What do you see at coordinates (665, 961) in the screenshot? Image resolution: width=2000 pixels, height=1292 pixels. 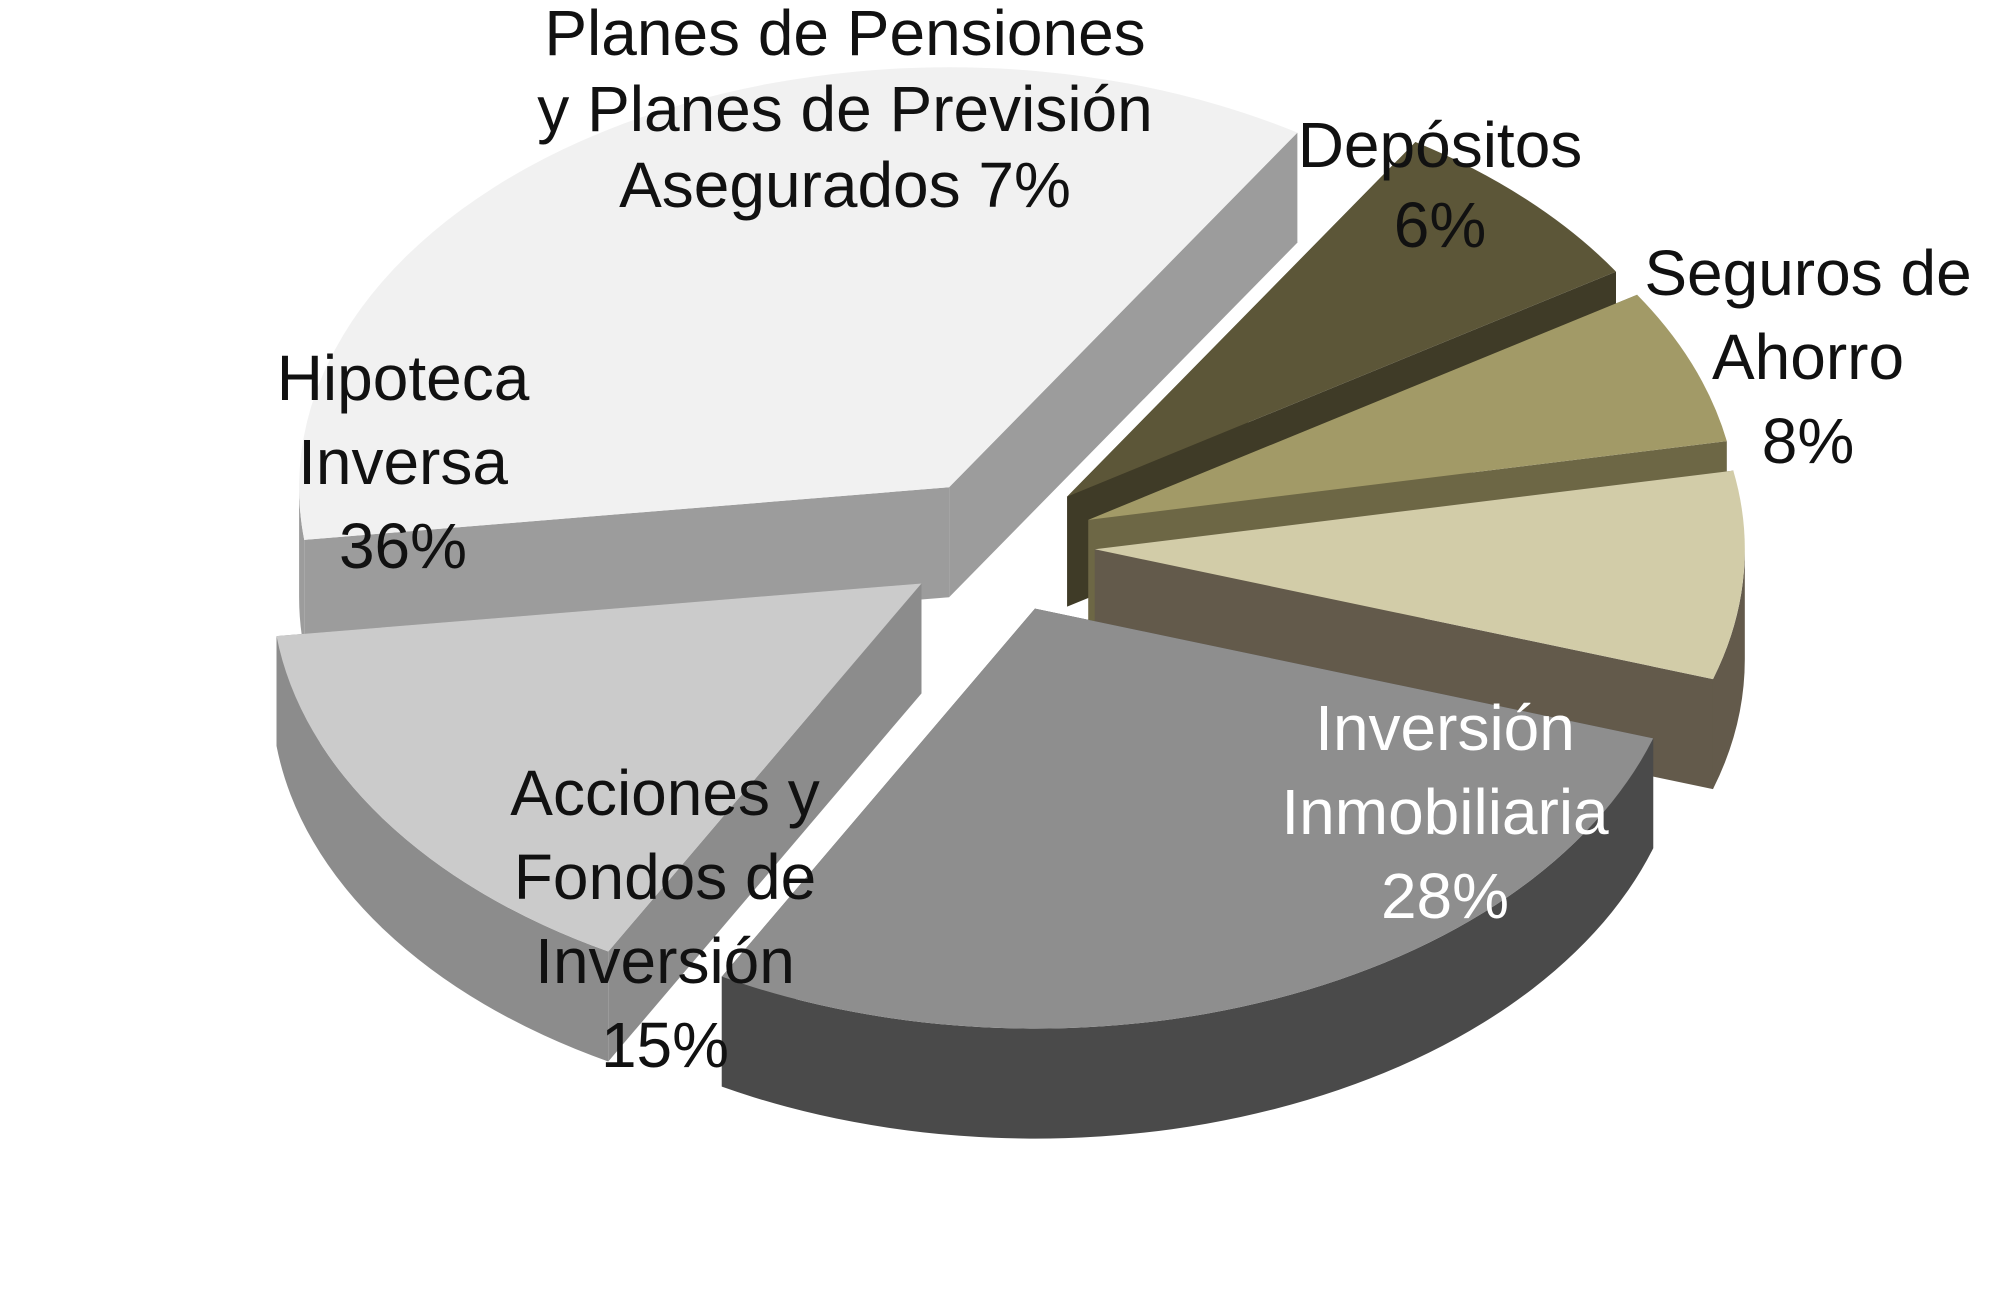 I see `slice-acciones-y-fondos-de-inversion-label-line: Inversión` at bounding box center [665, 961].